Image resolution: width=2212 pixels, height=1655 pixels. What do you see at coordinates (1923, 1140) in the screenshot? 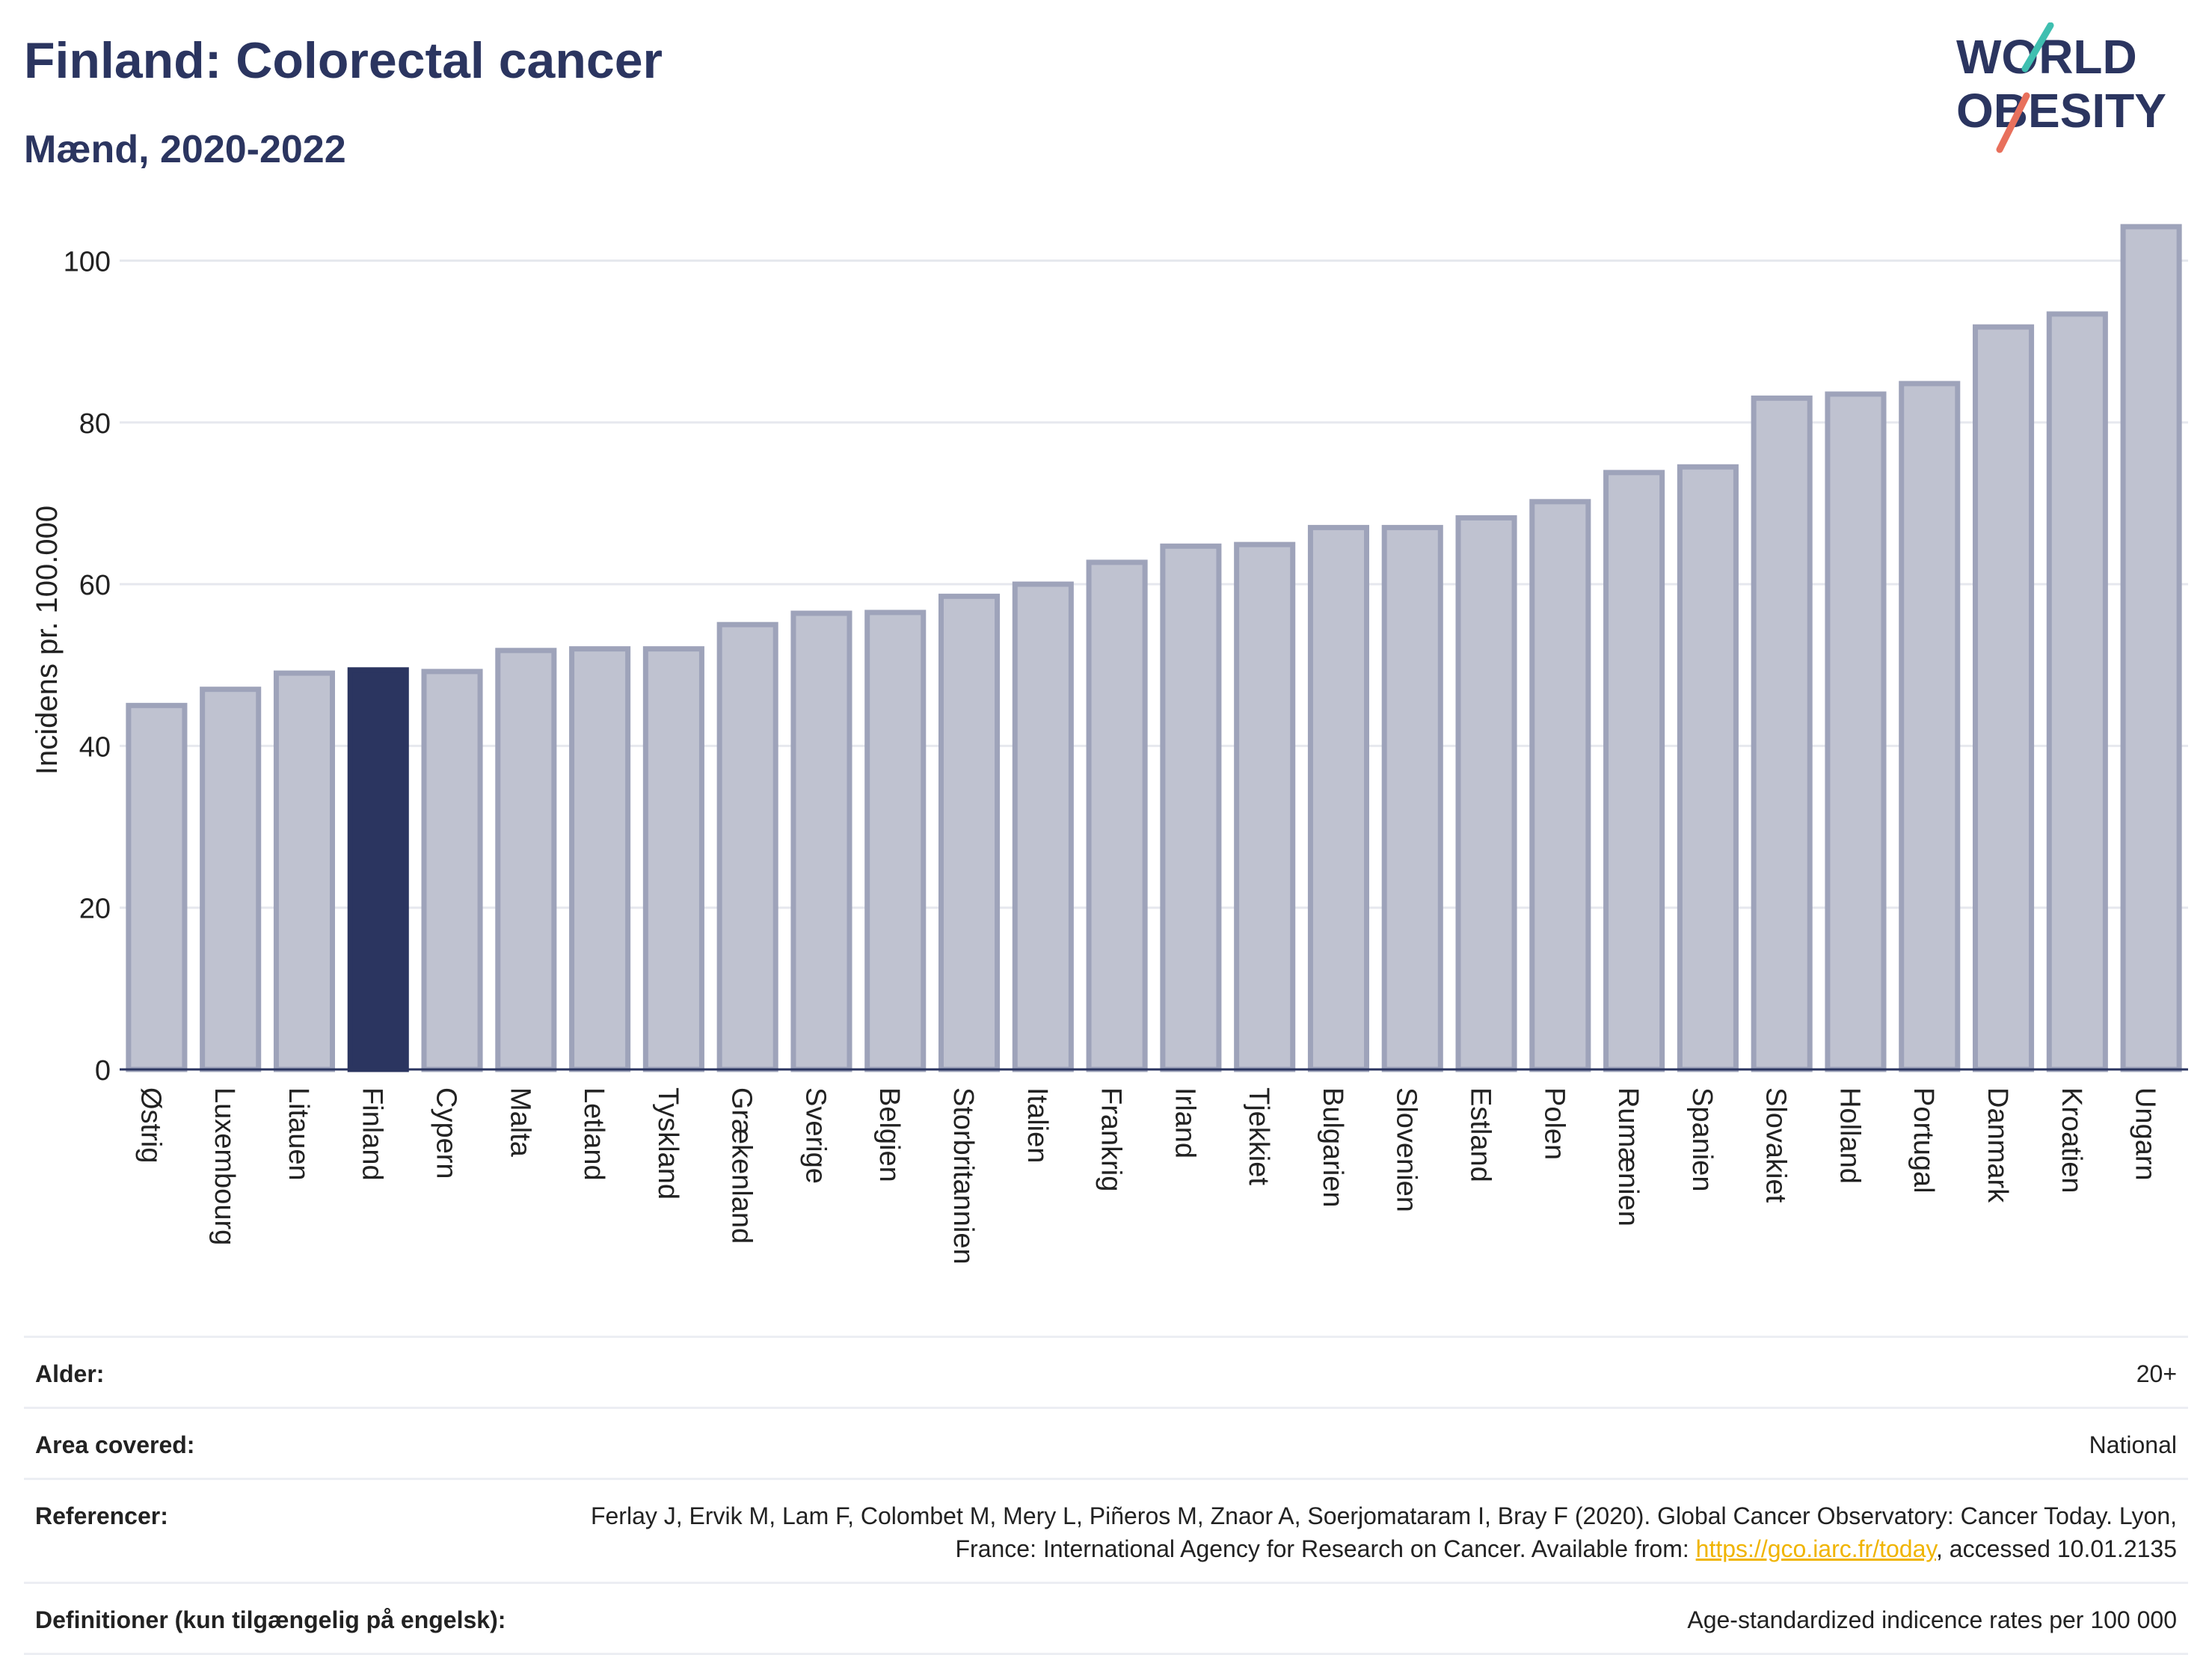
I see `x-tick-label: Portugal` at bounding box center [1923, 1140].